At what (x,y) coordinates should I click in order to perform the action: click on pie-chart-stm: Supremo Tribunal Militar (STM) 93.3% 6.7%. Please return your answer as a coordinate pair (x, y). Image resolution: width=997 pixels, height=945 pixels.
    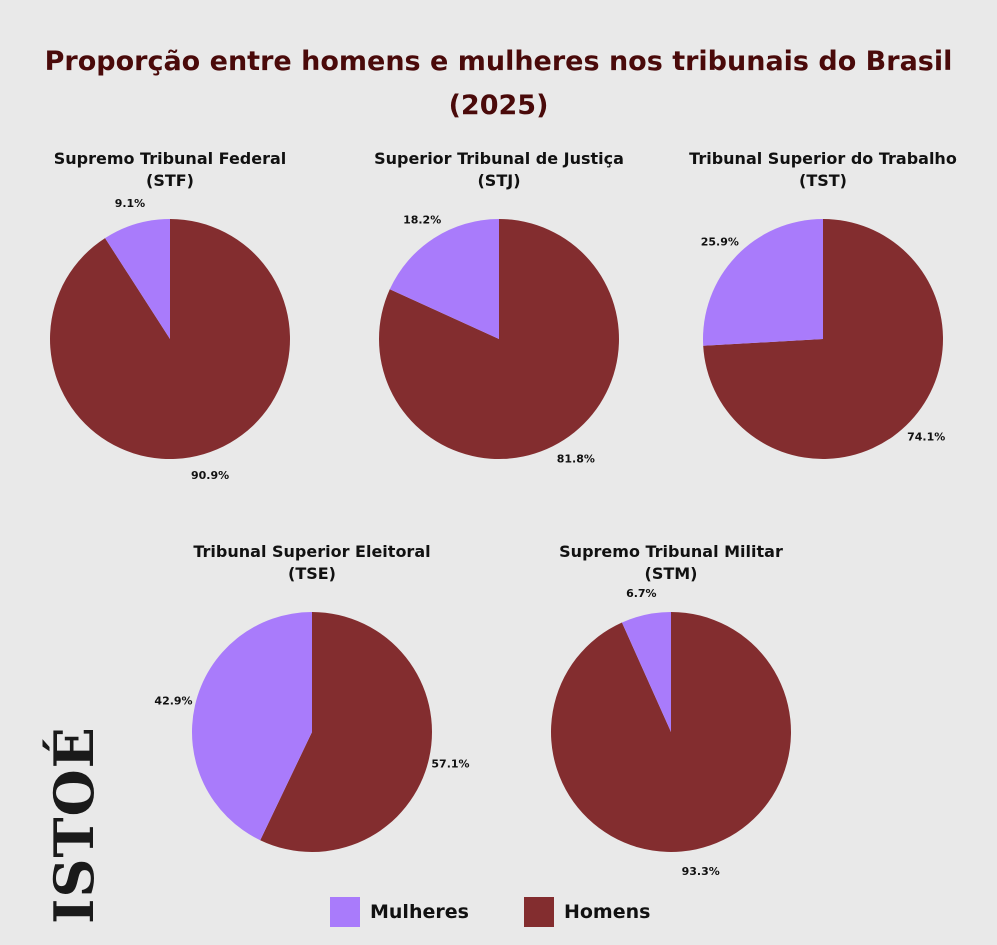
    Looking at the image, I should click on (671, 711).